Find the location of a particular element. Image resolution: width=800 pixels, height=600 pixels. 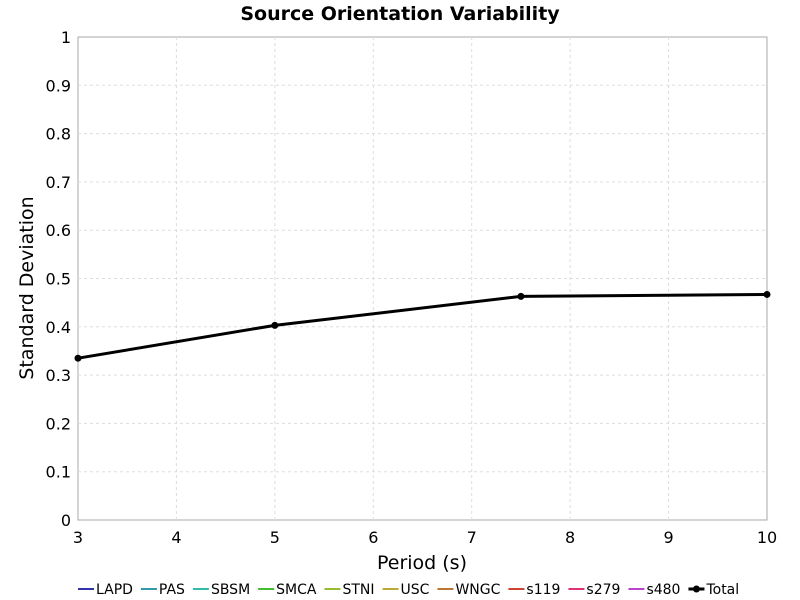

y-tick-label: 0.5 is located at coordinates (58, 279).